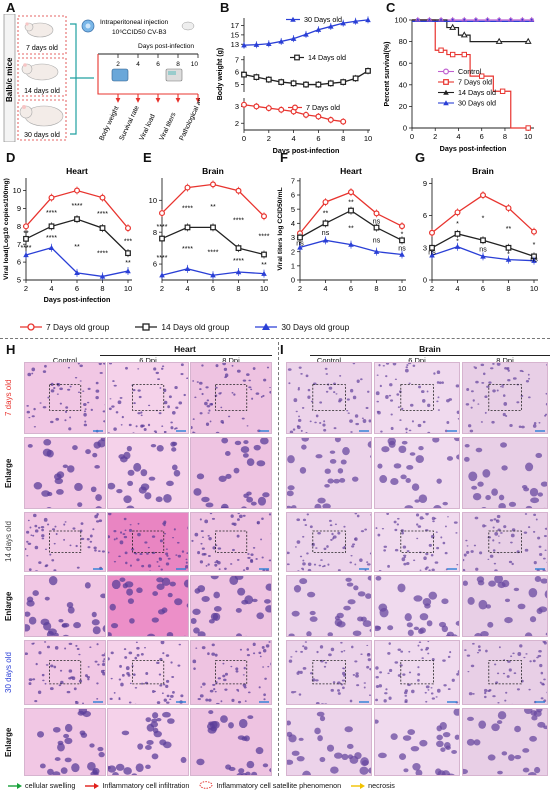 The height and width of the screenshot is (794, 550). I want to click on x-axis-label: Days post-infection, so click(77, 299).